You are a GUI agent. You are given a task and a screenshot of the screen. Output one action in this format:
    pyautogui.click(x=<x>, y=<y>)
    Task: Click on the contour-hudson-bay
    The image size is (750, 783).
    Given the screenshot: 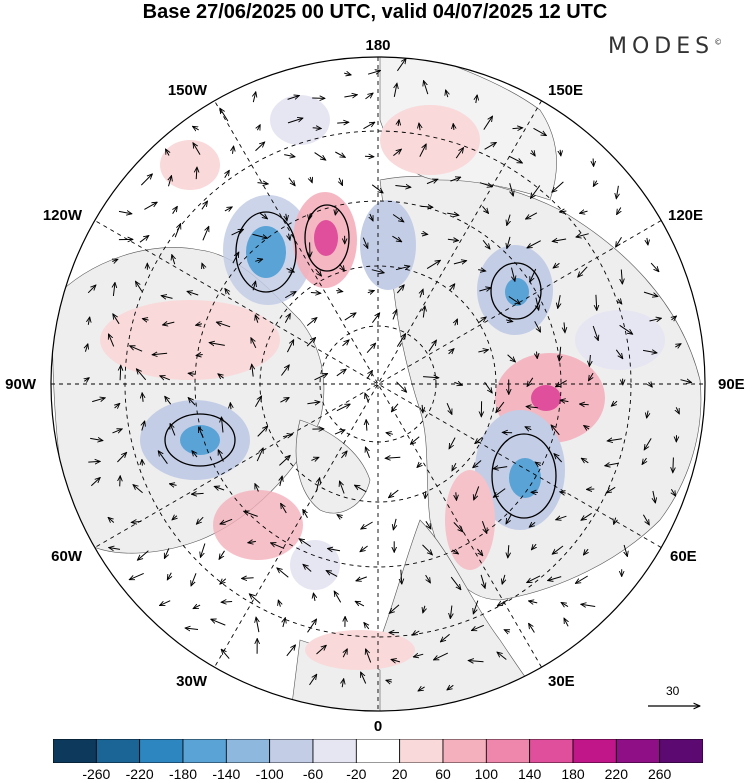 What is the action you would take?
    pyautogui.click(x=200, y=440)
    